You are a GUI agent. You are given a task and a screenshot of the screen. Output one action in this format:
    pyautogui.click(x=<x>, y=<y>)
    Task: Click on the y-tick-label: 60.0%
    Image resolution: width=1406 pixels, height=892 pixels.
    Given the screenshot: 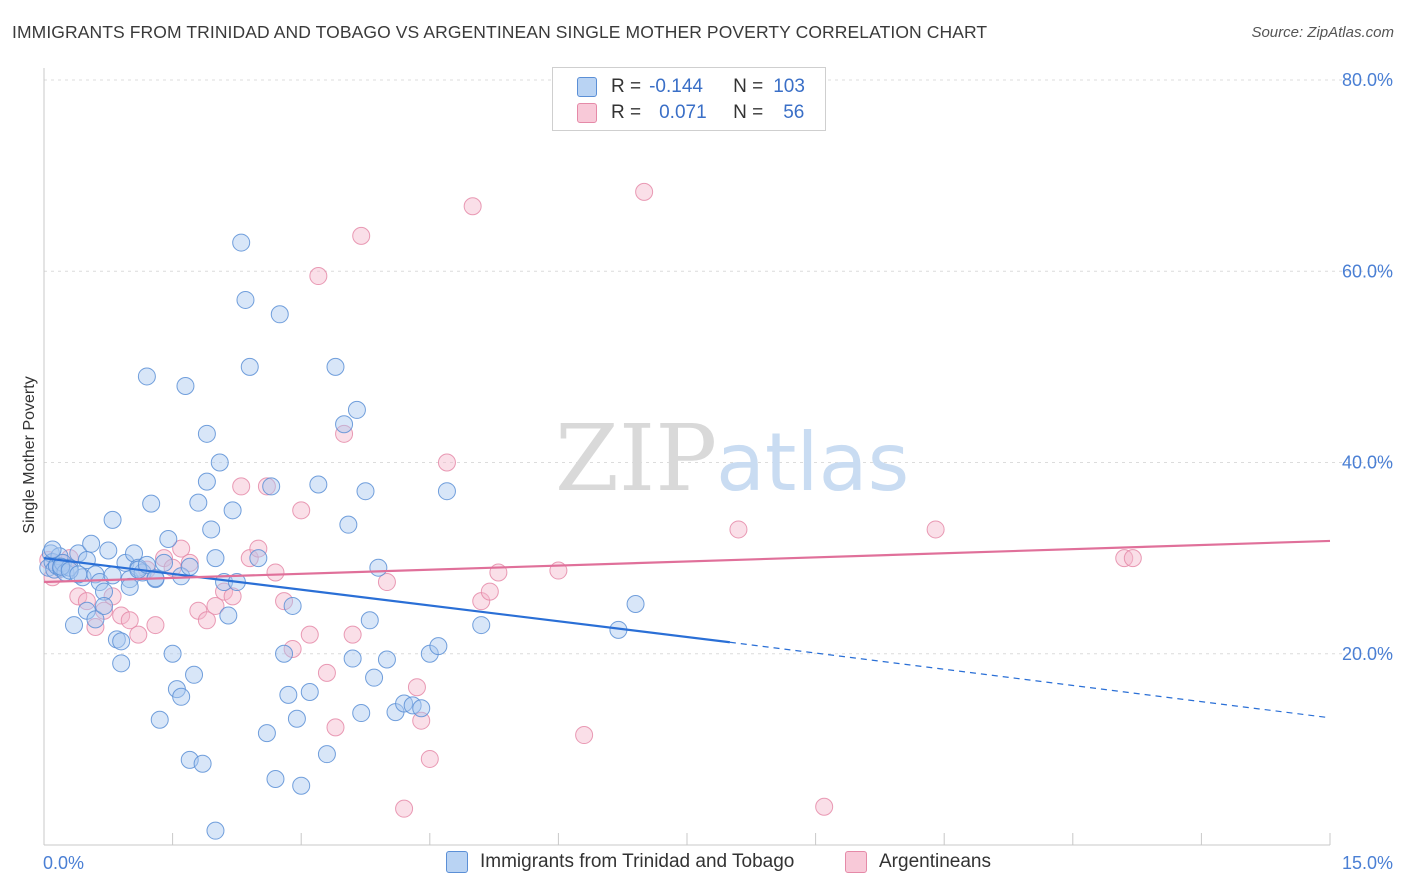 What is the action you would take?
    pyautogui.click(x=1367, y=271)
    